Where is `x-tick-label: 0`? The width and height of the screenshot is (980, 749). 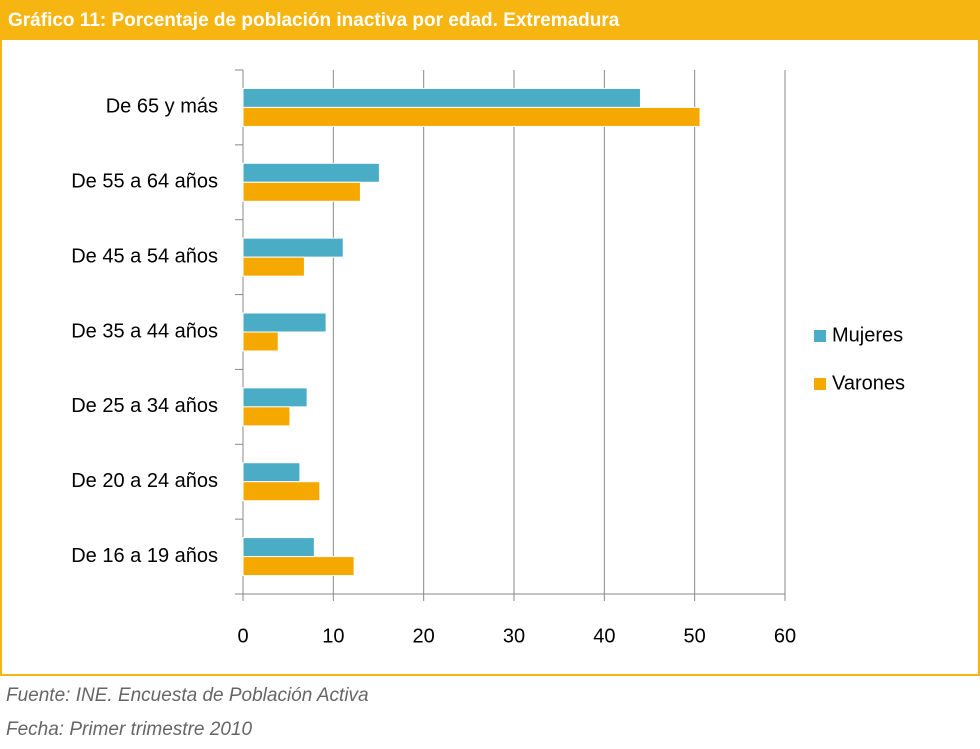
x-tick-label: 0 is located at coordinates (242, 636).